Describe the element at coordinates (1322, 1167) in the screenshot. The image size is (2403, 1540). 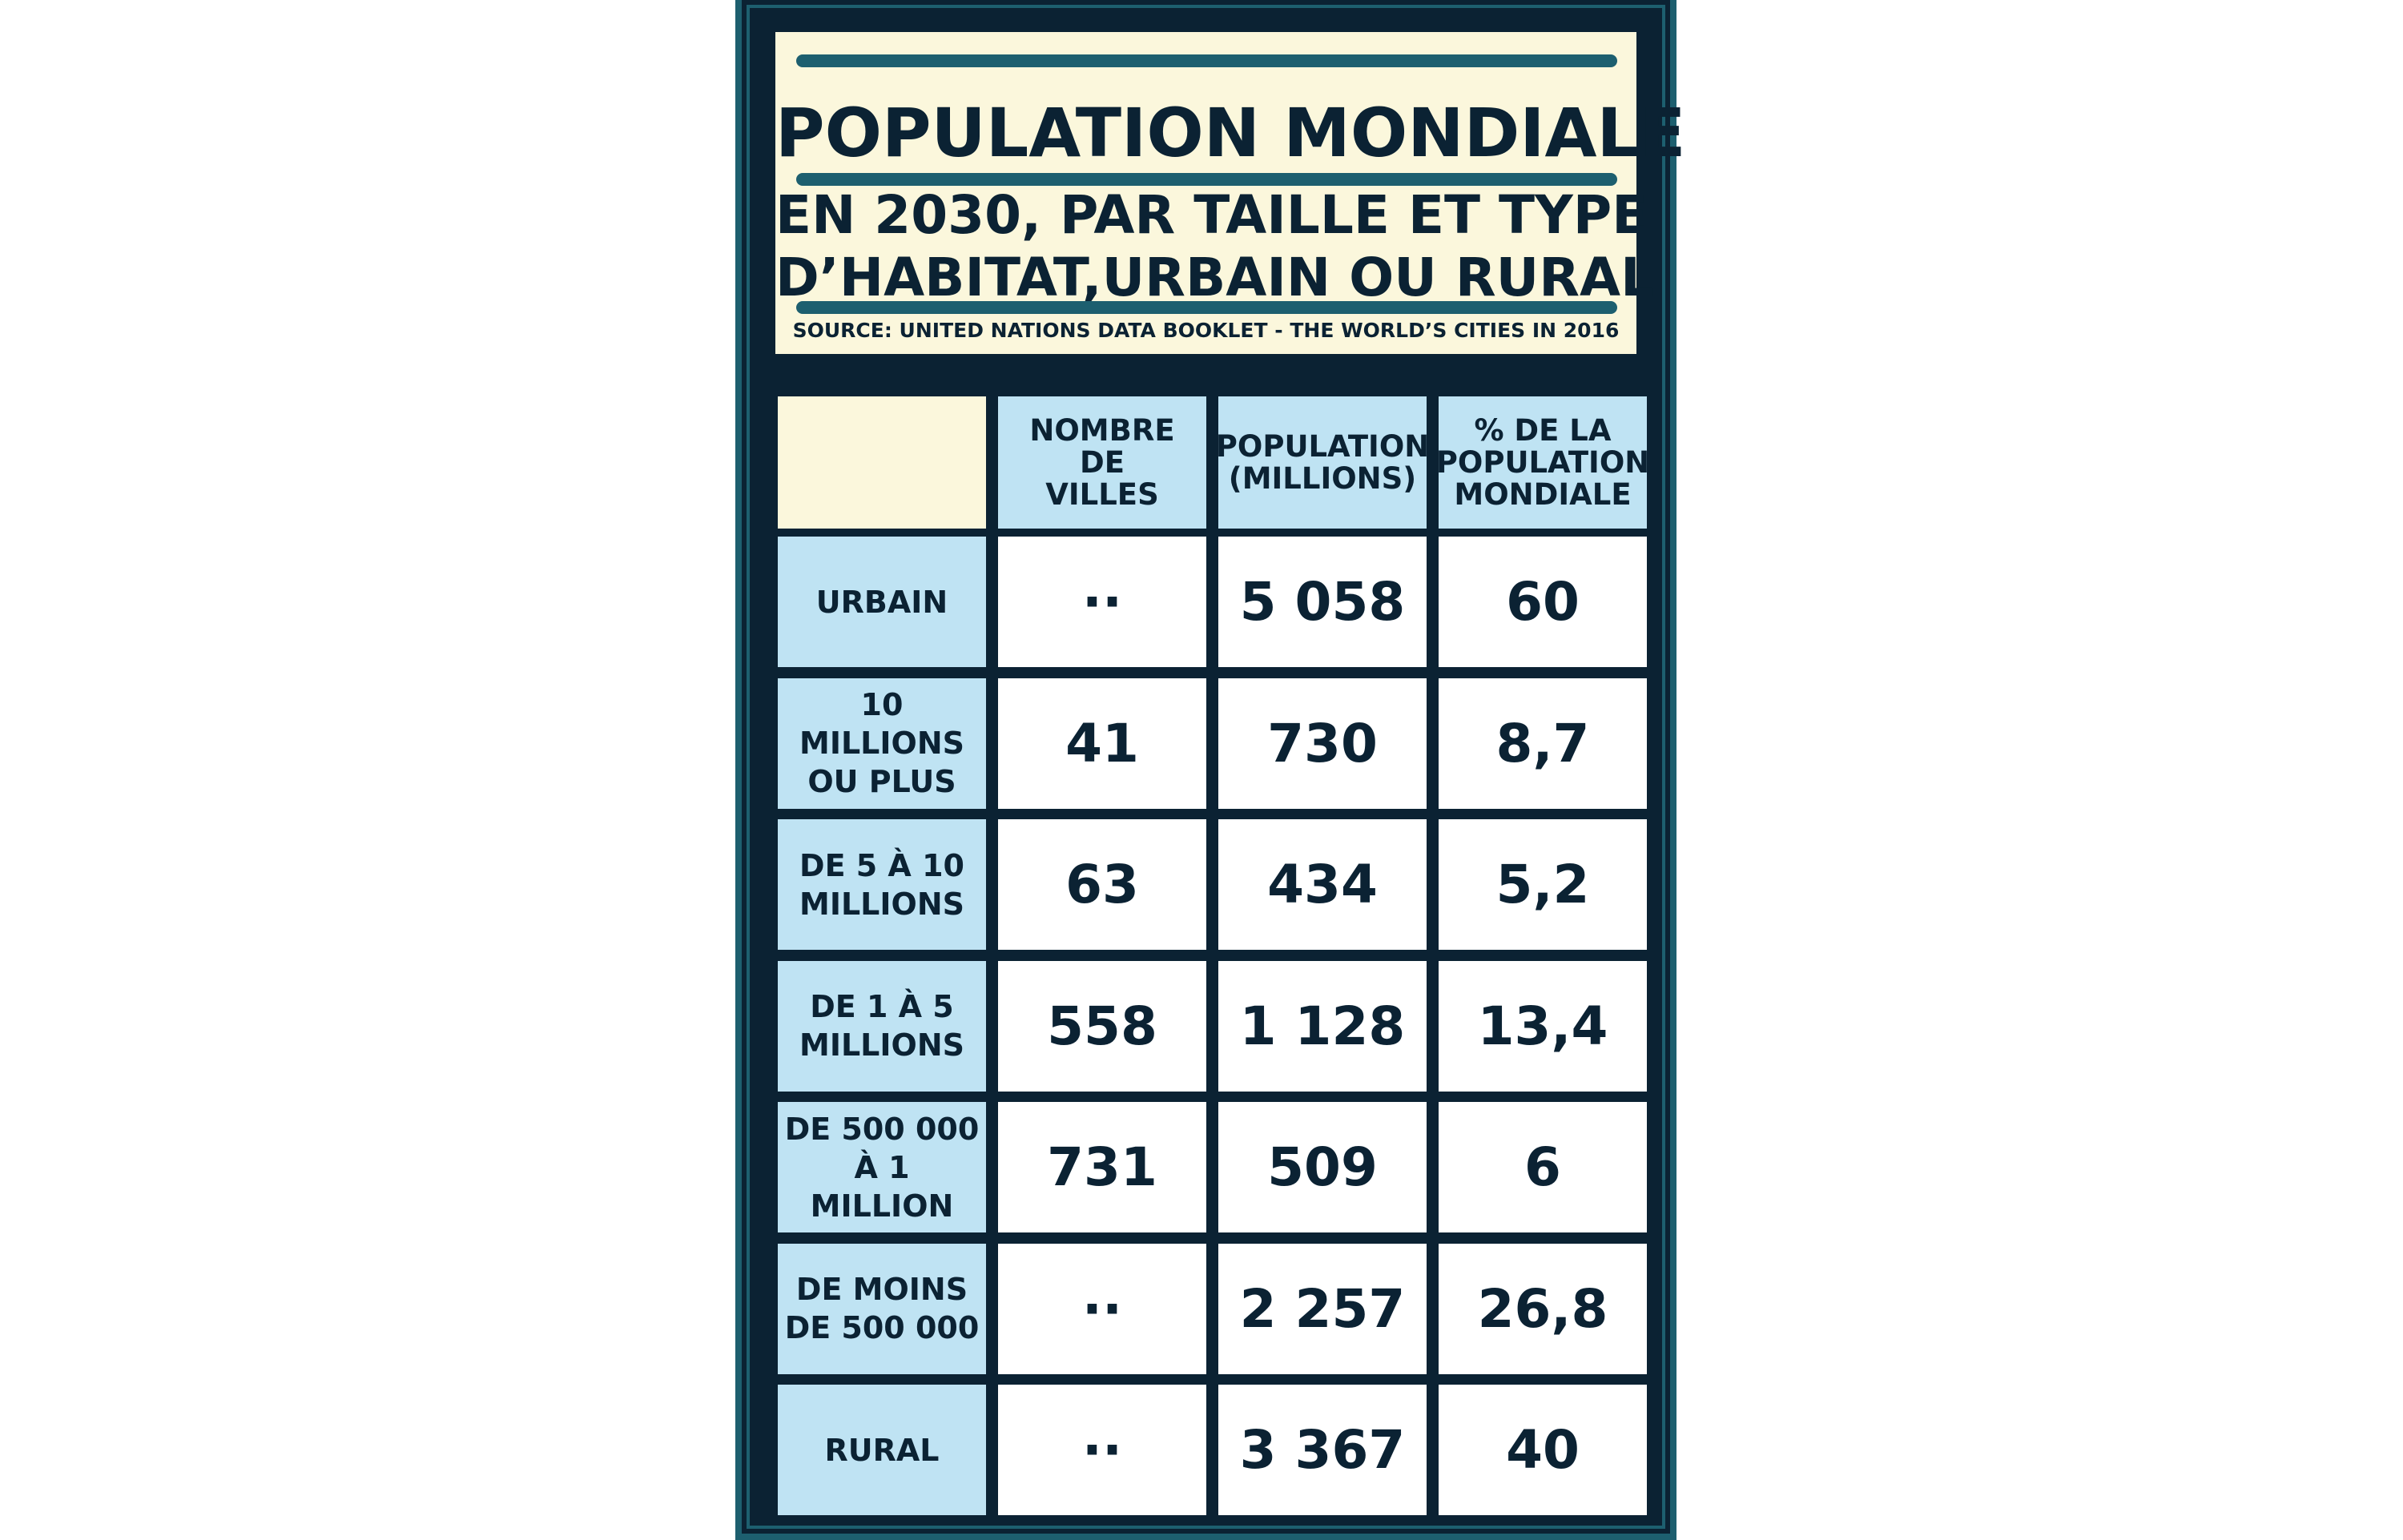
I see `table-cell-r5-c2: 509` at that location.